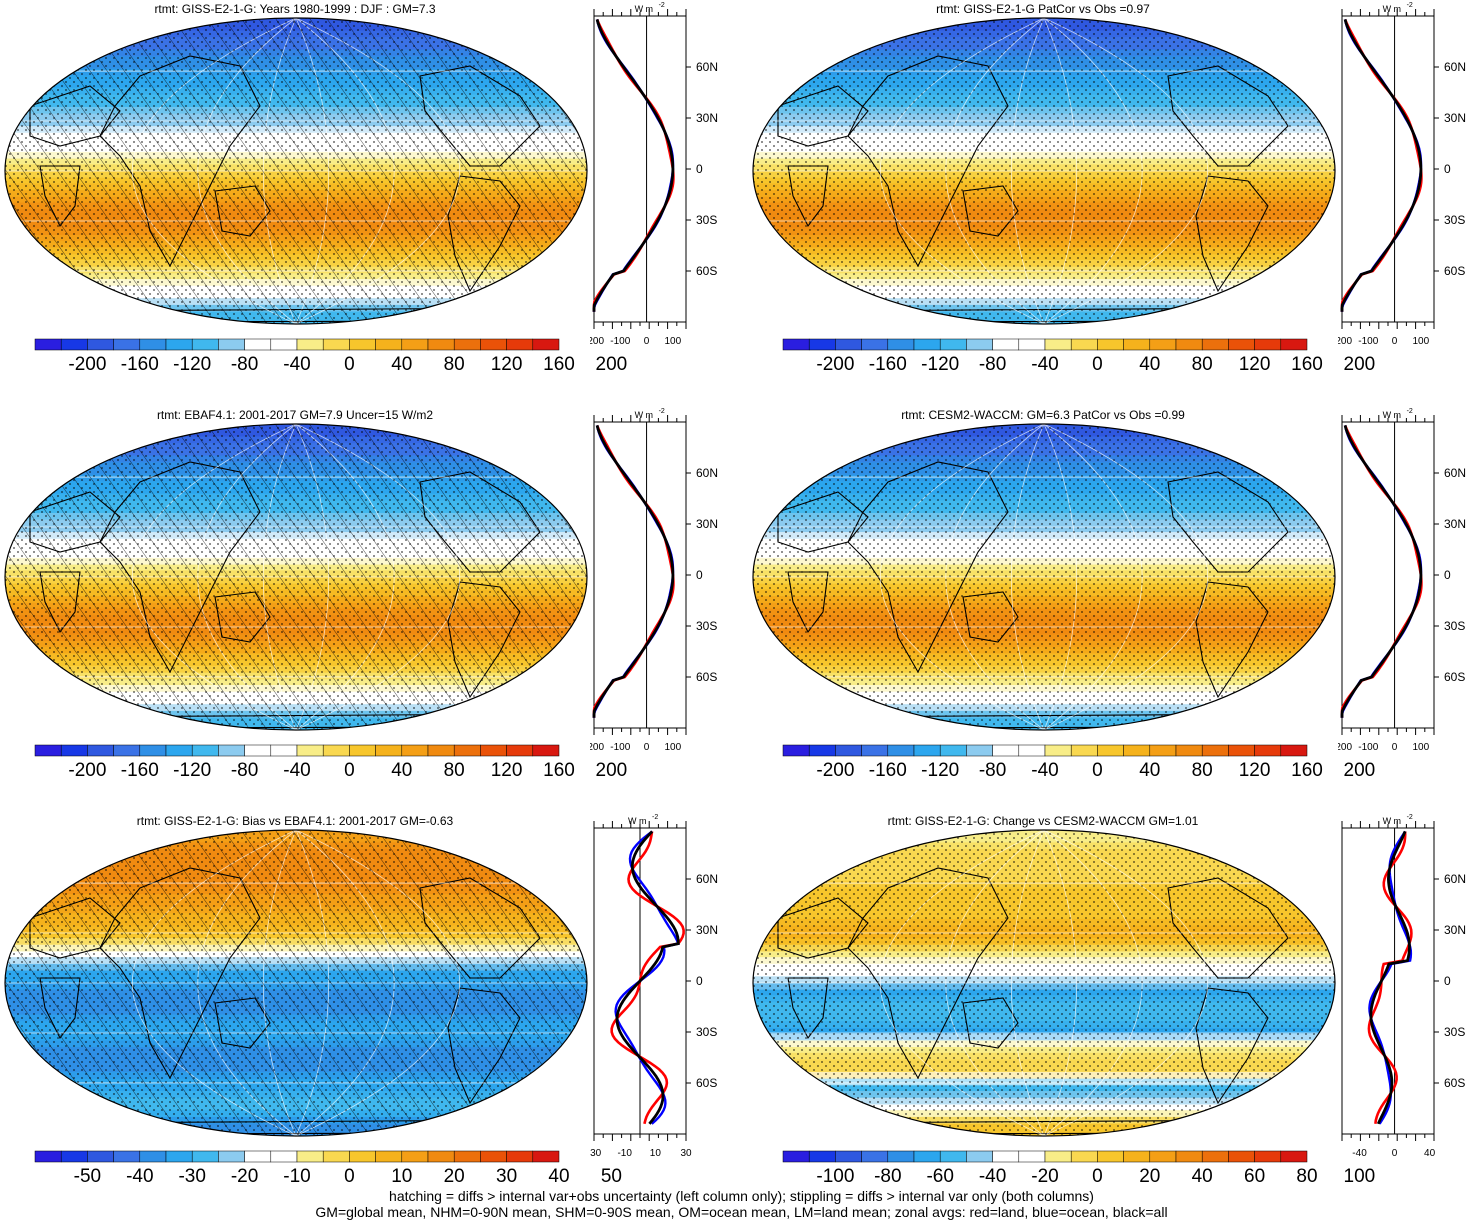 This screenshot has height=1221, width=1483. Describe the element at coordinates (887, 364) in the screenshot. I see `colorbar-tick-label: -160` at that location.